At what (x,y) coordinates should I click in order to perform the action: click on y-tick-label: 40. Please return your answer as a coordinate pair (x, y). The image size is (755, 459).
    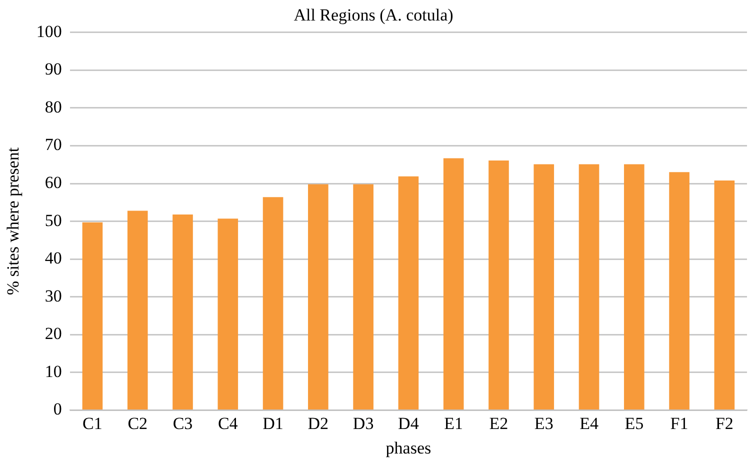
    Looking at the image, I should click on (53, 258).